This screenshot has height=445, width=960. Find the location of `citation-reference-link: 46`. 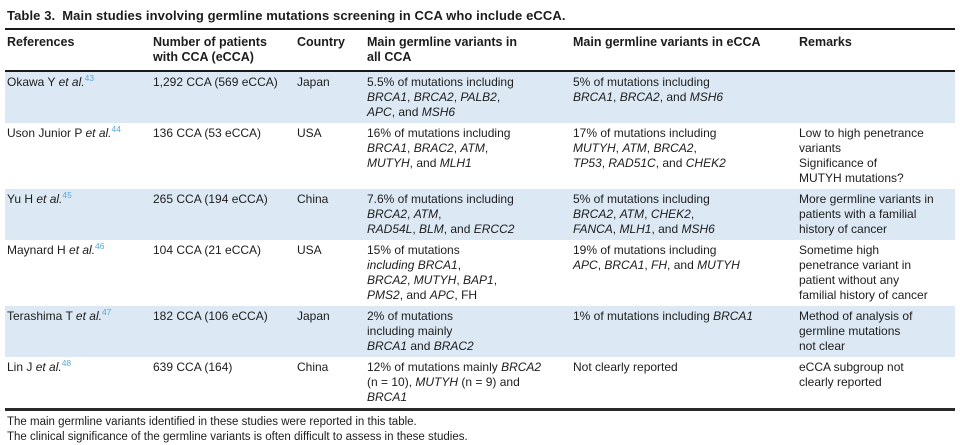

citation-reference-link: 46 is located at coordinates (100, 246).